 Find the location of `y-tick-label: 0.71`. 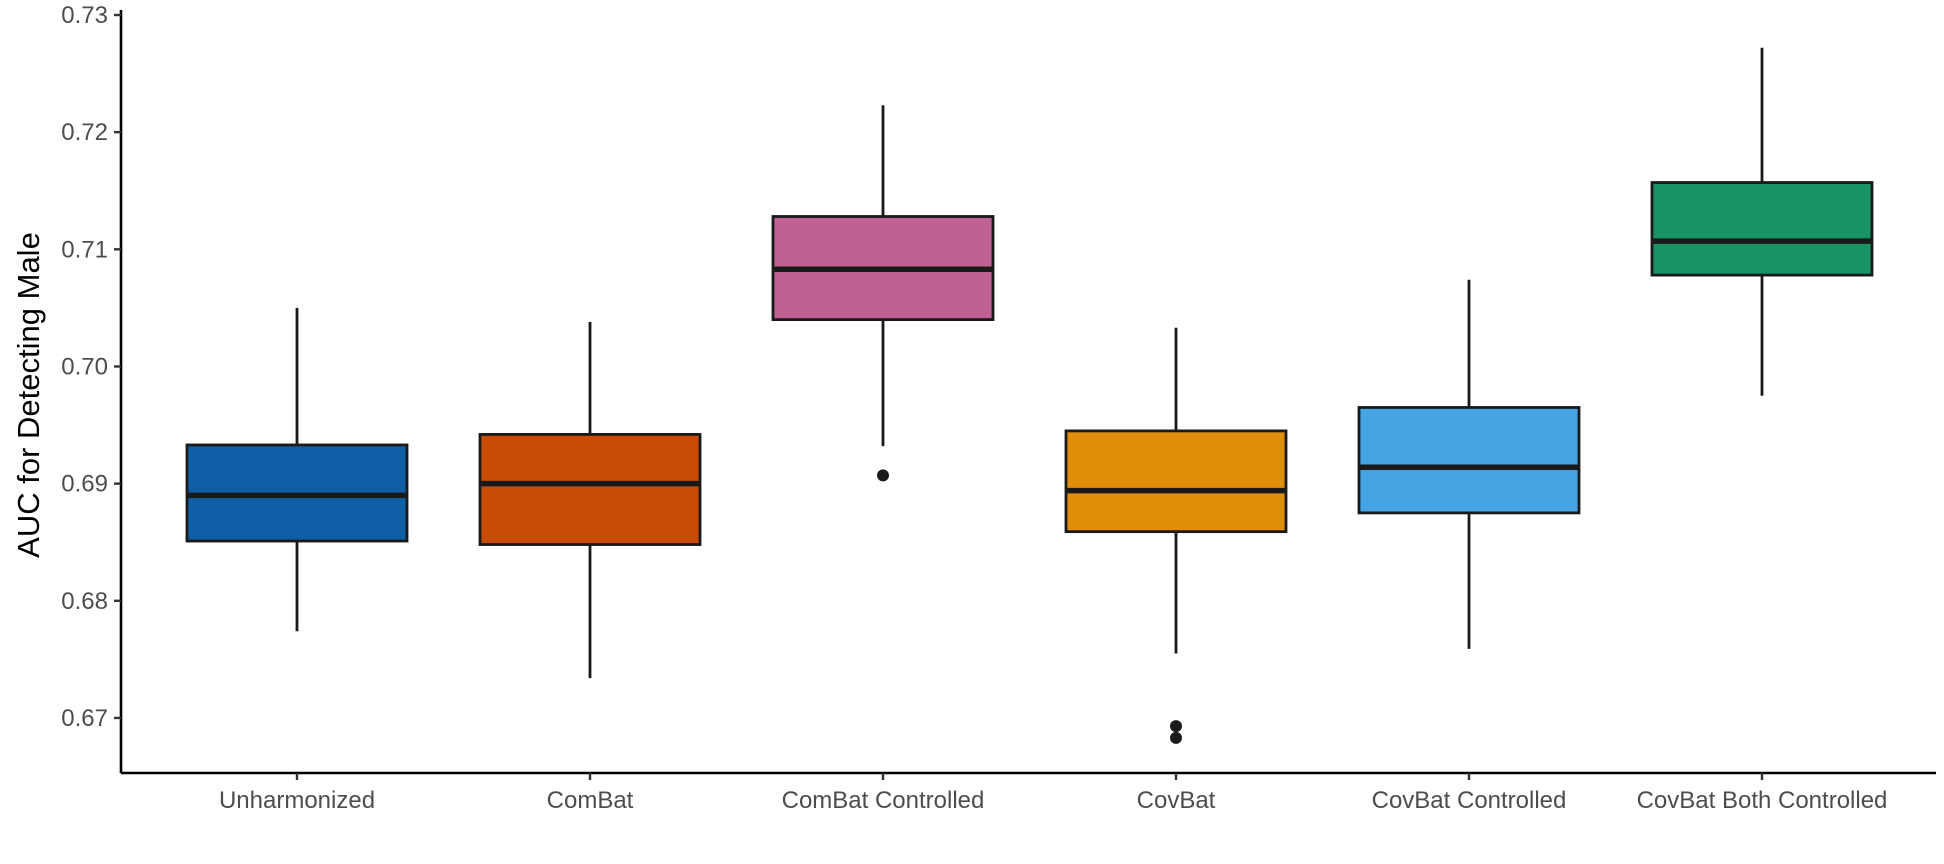

y-tick-label: 0.71 is located at coordinates (84, 249).